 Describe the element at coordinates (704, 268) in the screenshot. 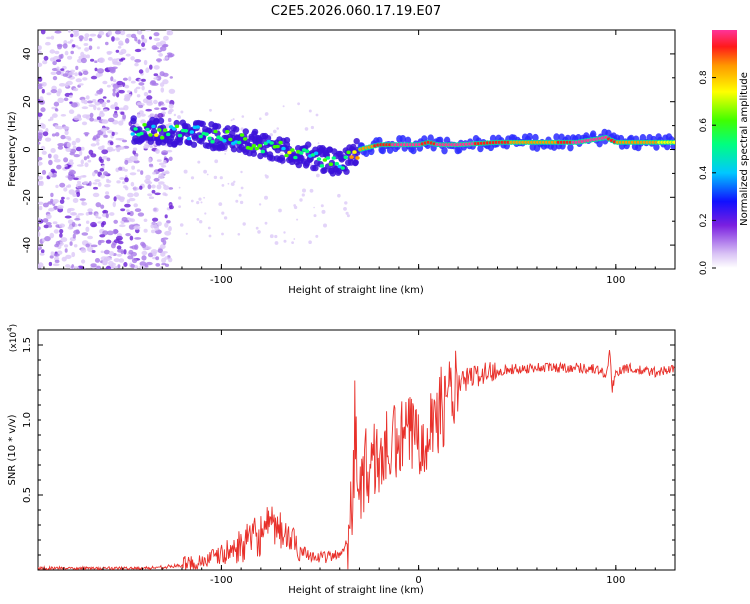

I see `colorbar-tick-label: 0.0` at that location.